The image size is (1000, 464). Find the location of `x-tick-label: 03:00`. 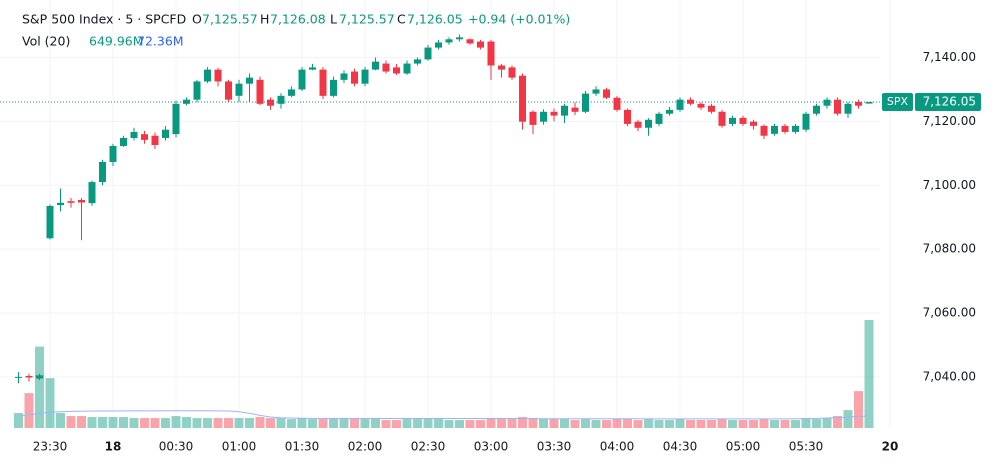

x-tick-label: 03:00 is located at coordinates (491, 447).